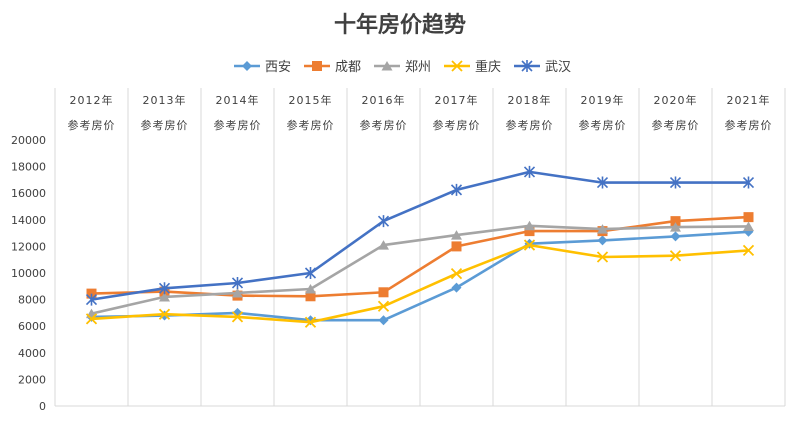 This screenshot has width=800, height=423. Describe the element at coordinates (488, 67) in the screenshot. I see `legend-label: 重庆` at that location.